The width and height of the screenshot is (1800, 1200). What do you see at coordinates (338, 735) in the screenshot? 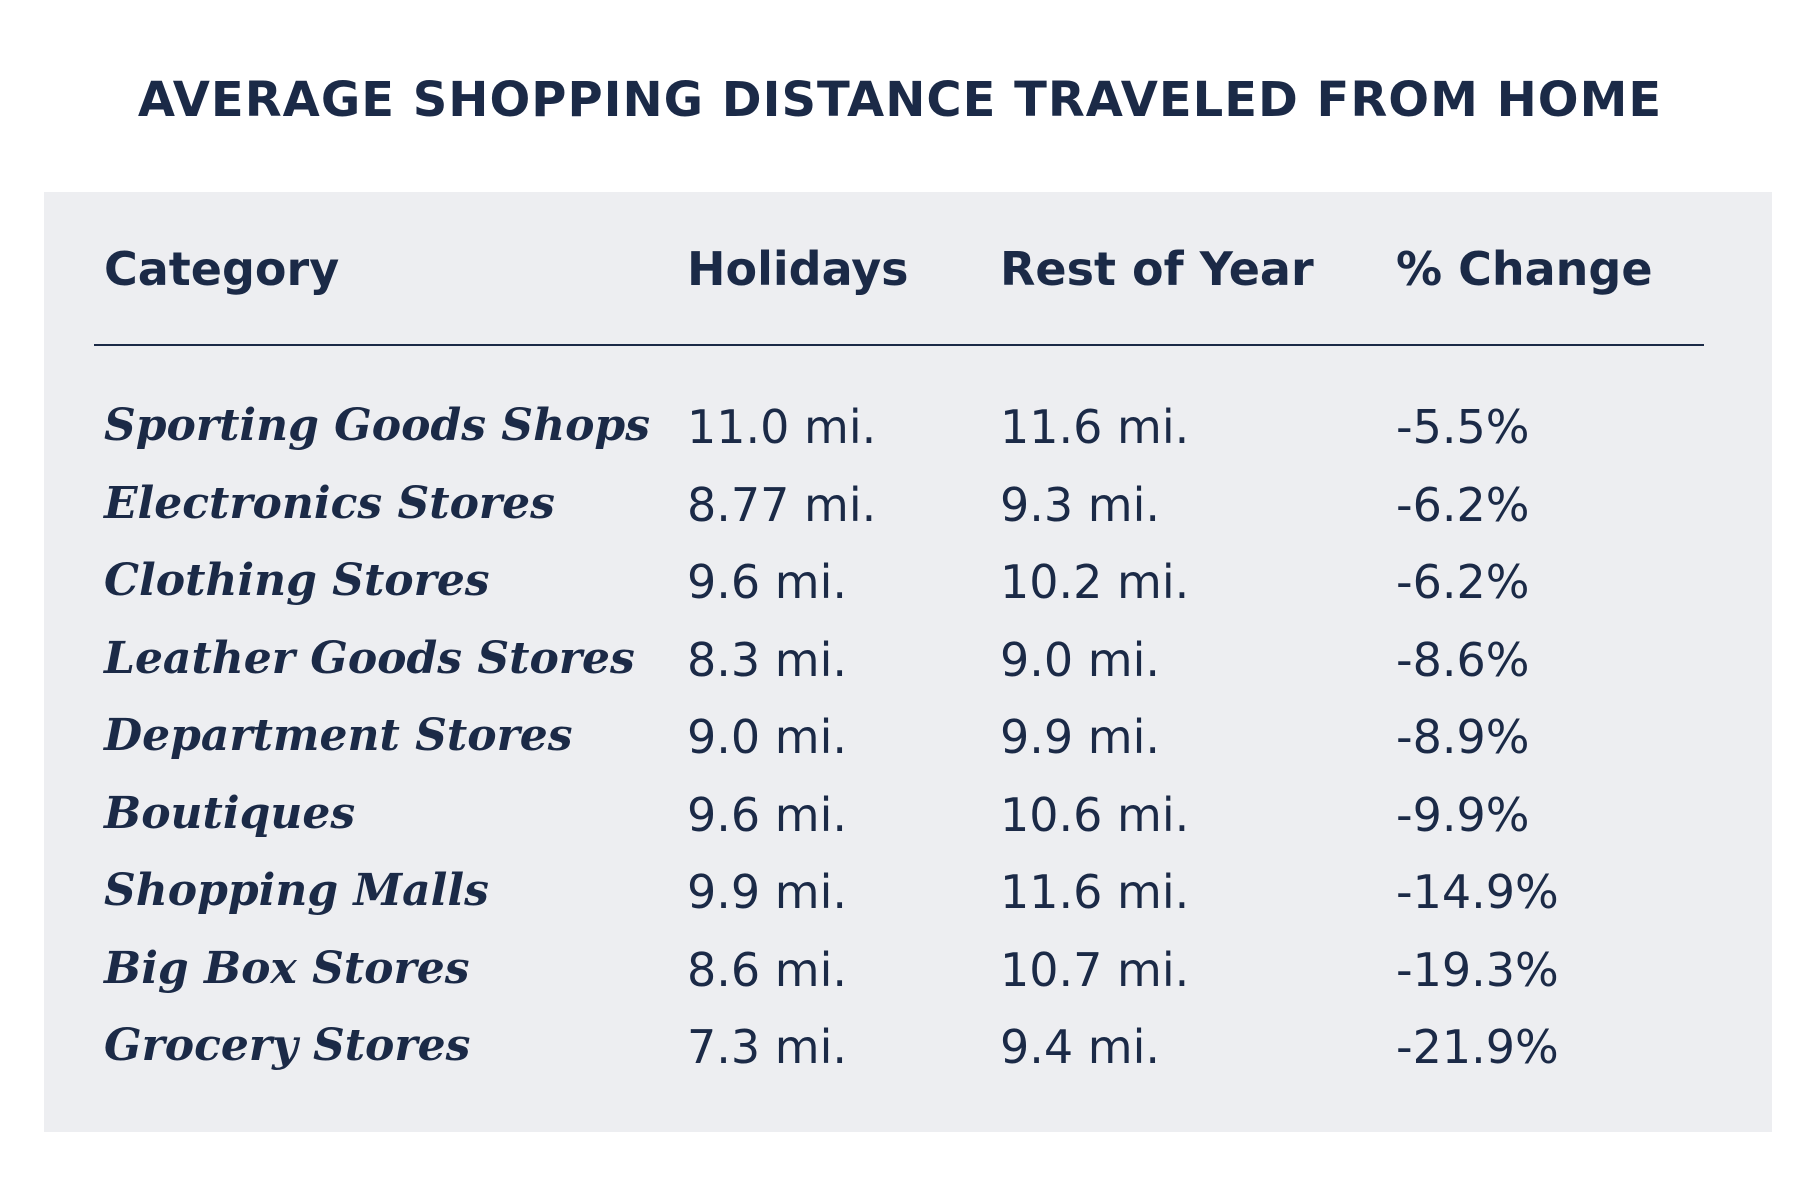
I see `cell-category: Department Stores` at bounding box center [338, 735].